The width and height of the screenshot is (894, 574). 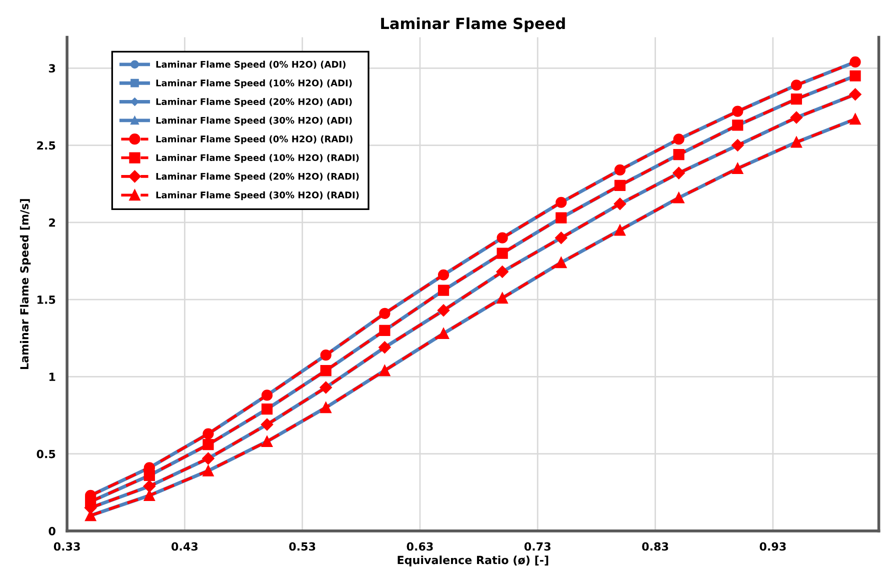 What do you see at coordinates (46, 454) in the screenshot?
I see `y-tick-label: 0.5` at bounding box center [46, 454].